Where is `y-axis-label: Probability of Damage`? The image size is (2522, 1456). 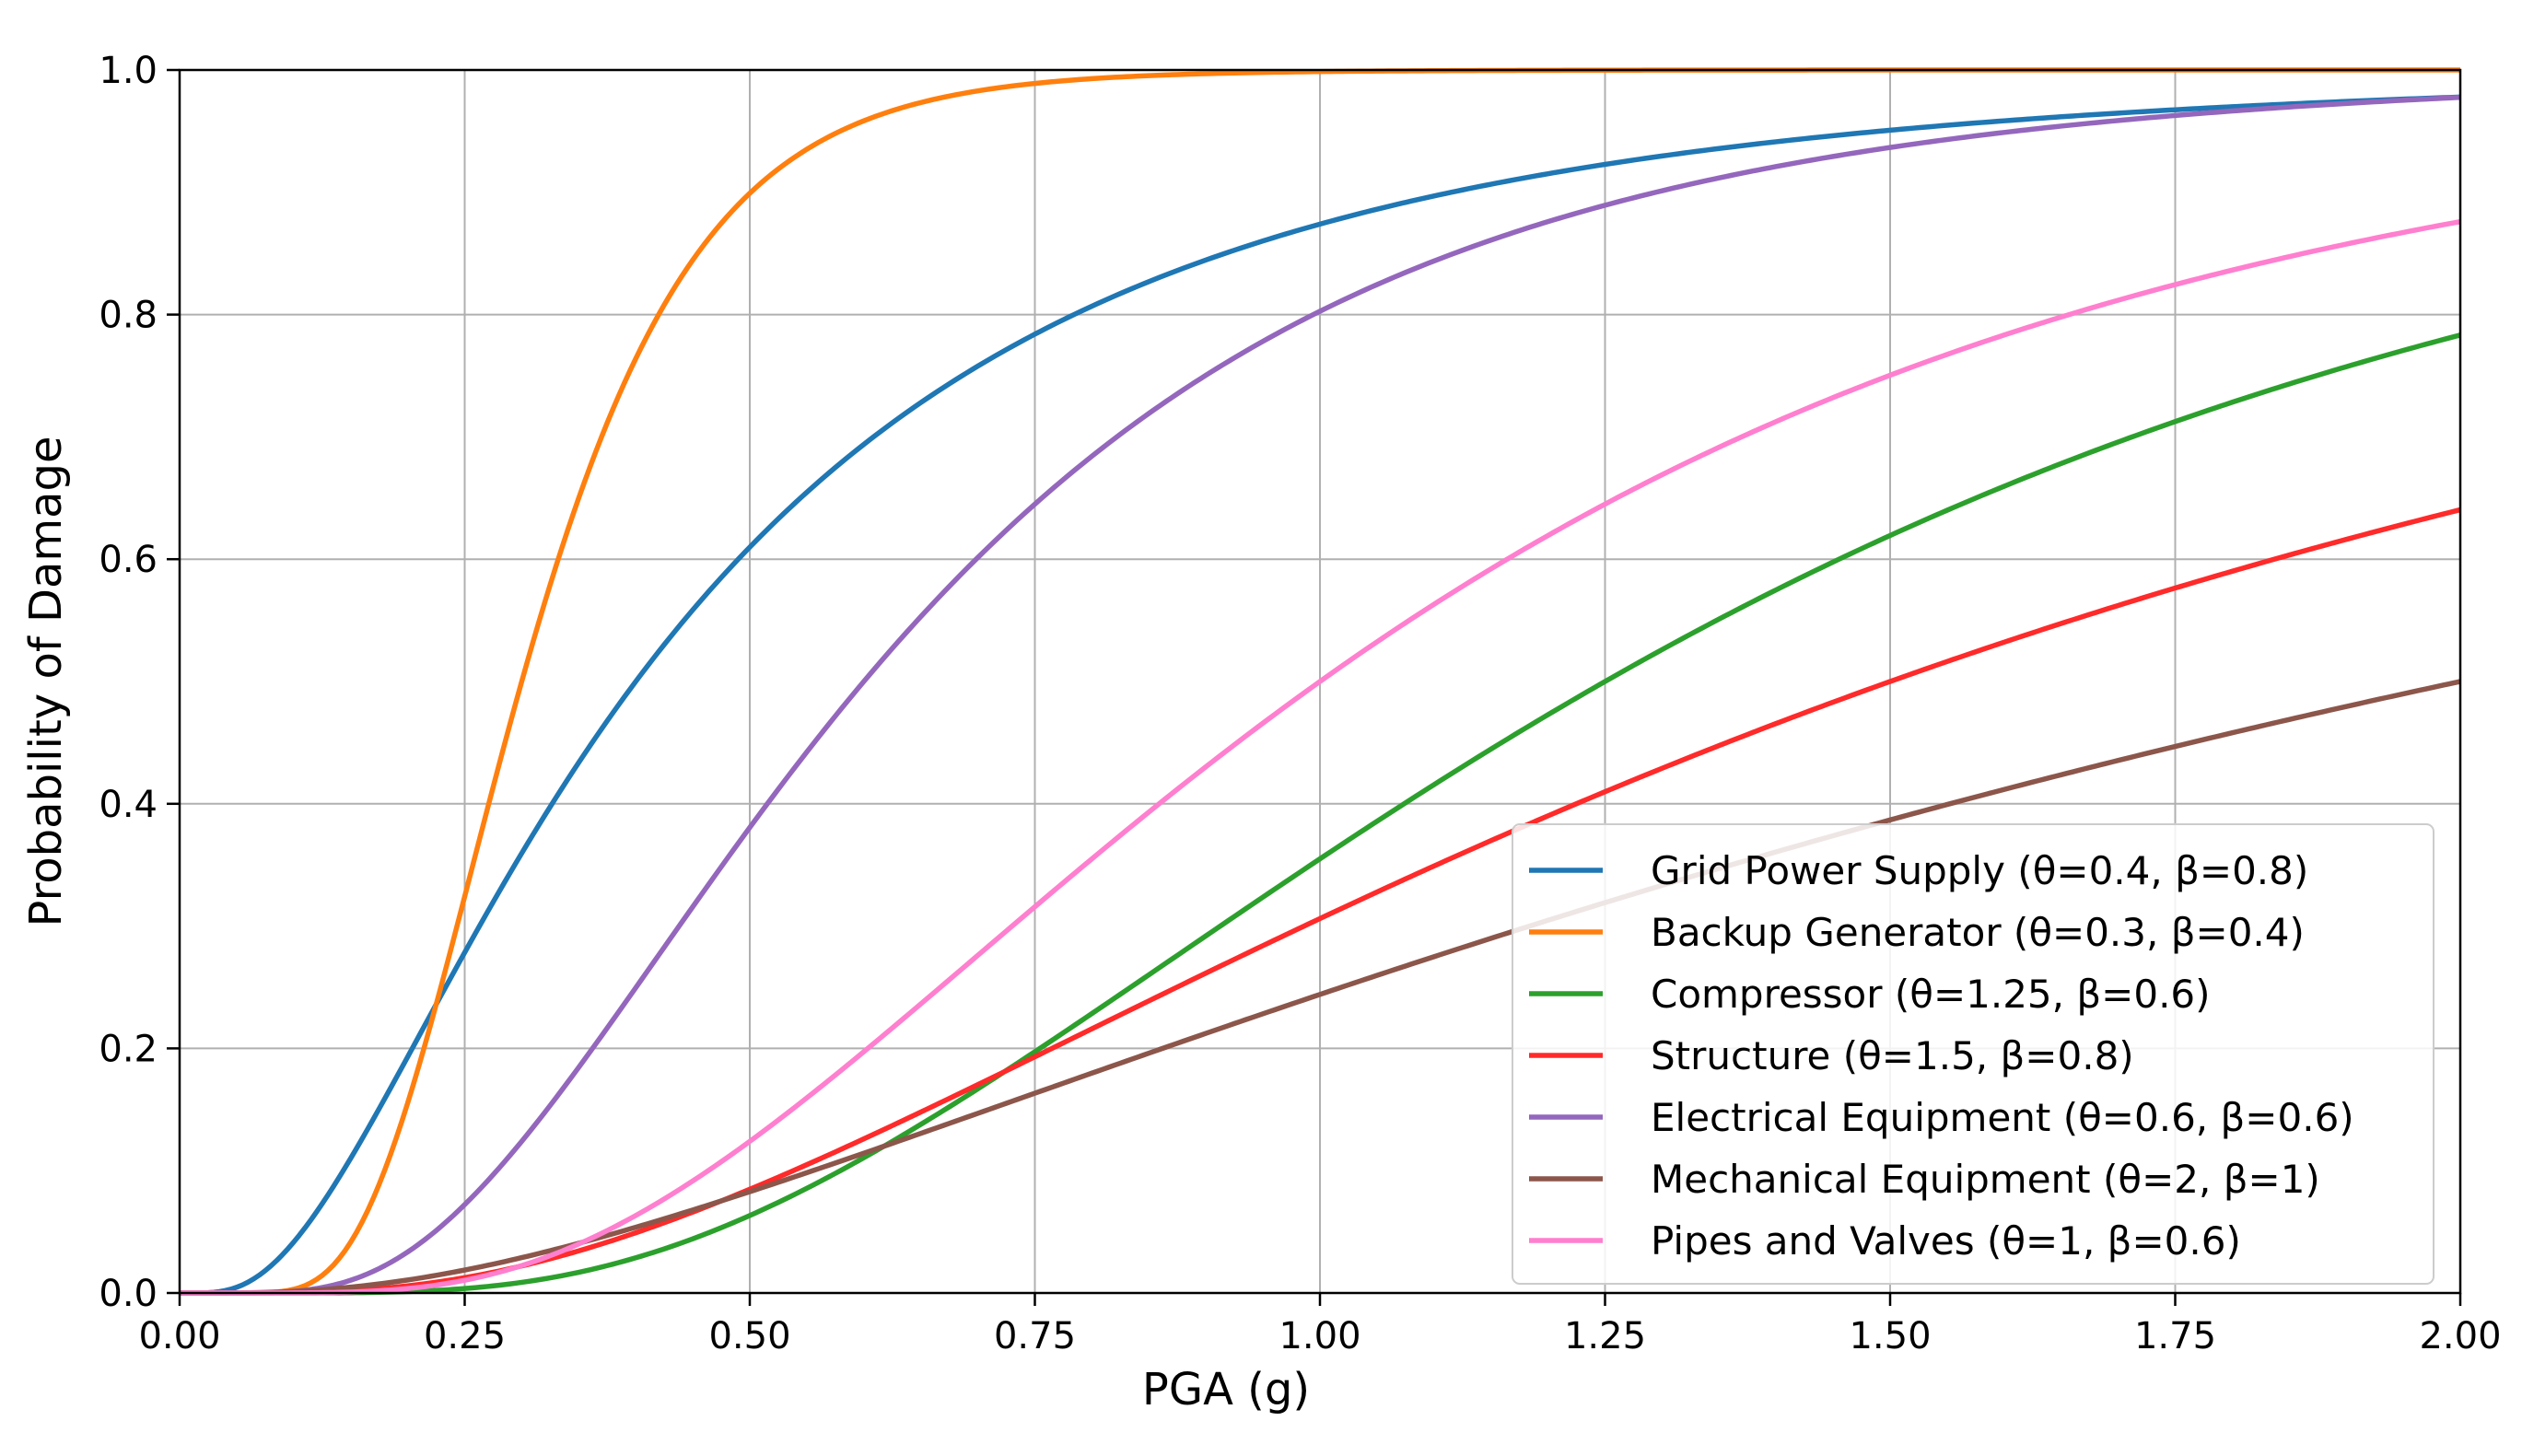 y-axis-label: Probability of Damage is located at coordinates (46, 681).